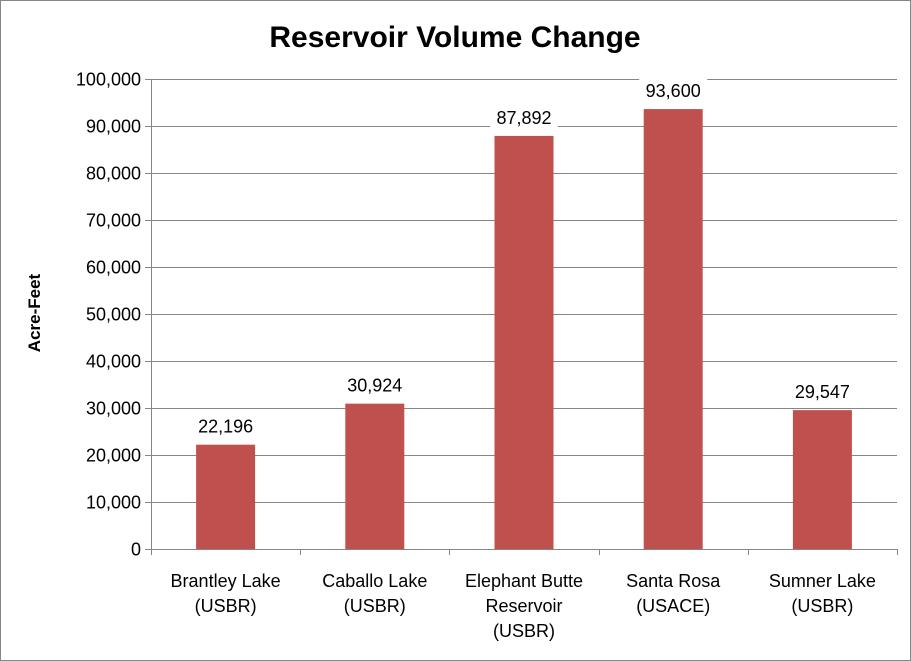  What do you see at coordinates (113, 456) in the screenshot?
I see `y-tick-label: 20,000` at bounding box center [113, 456].